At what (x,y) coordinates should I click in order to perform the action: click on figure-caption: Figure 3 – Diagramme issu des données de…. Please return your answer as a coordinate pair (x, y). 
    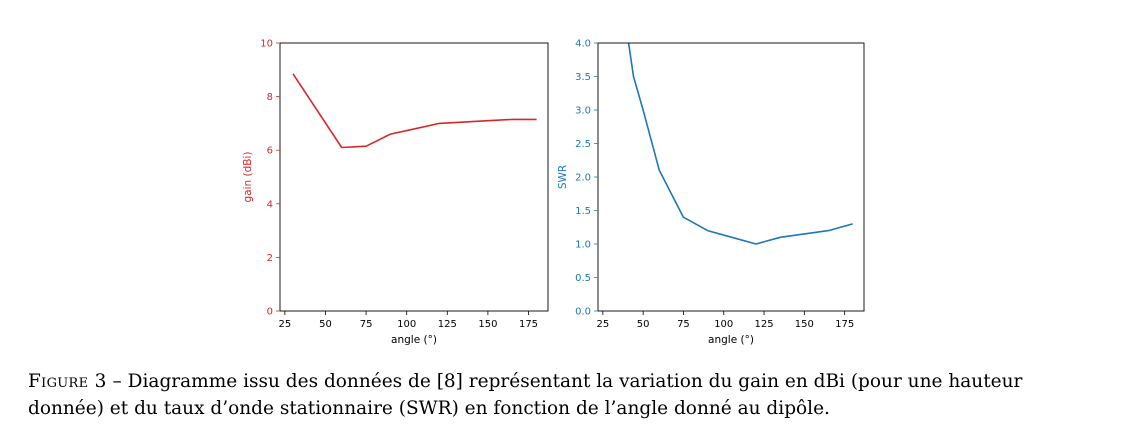
    Looking at the image, I should click on (563, 395).